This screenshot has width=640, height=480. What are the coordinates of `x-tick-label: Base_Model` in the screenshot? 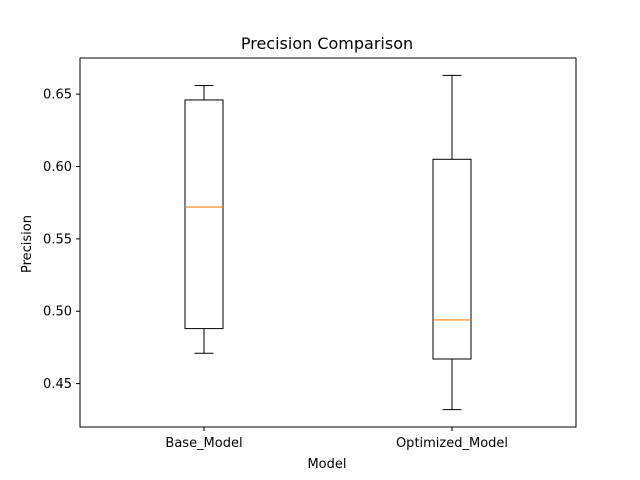 It's located at (203, 443).